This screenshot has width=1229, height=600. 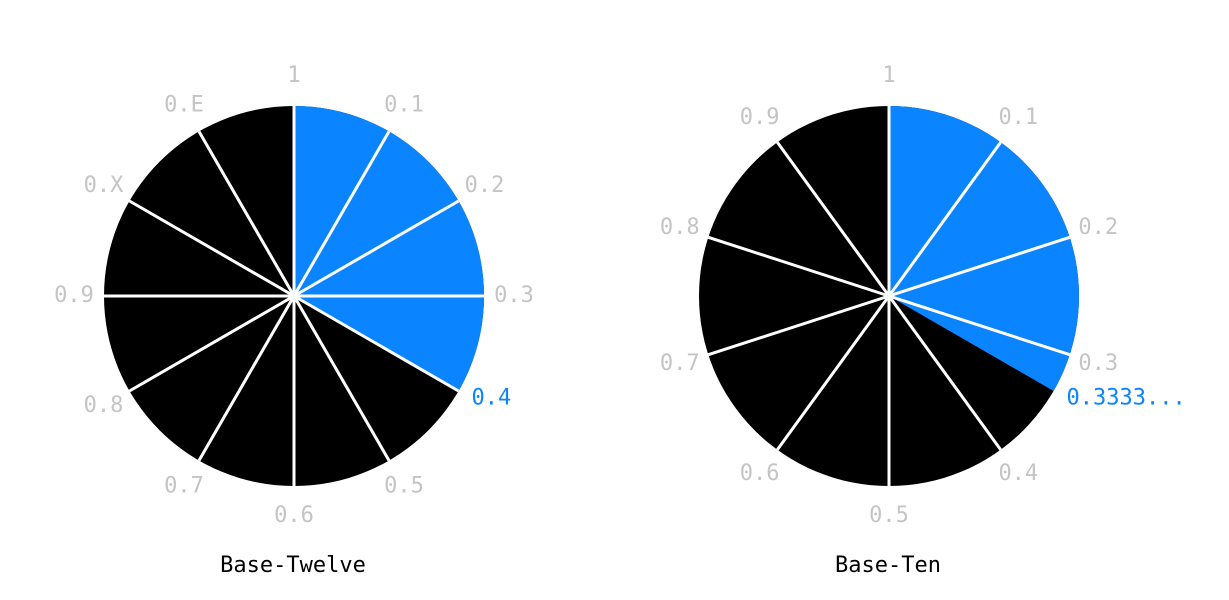 I want to click on caption: Base-Twelve, so click(x=293, y=565).